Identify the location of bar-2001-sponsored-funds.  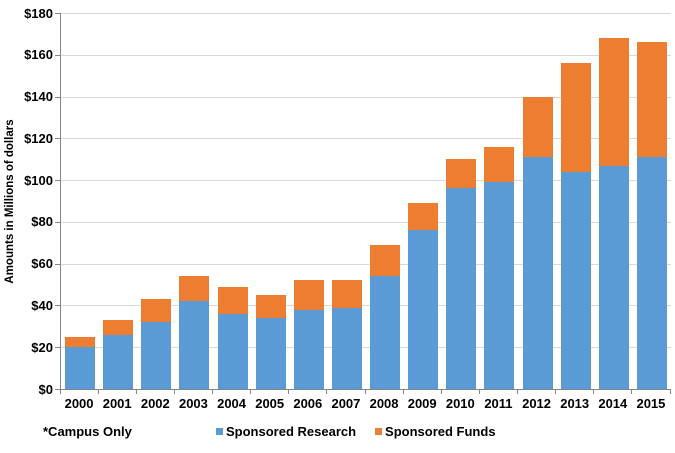
(118, 327).